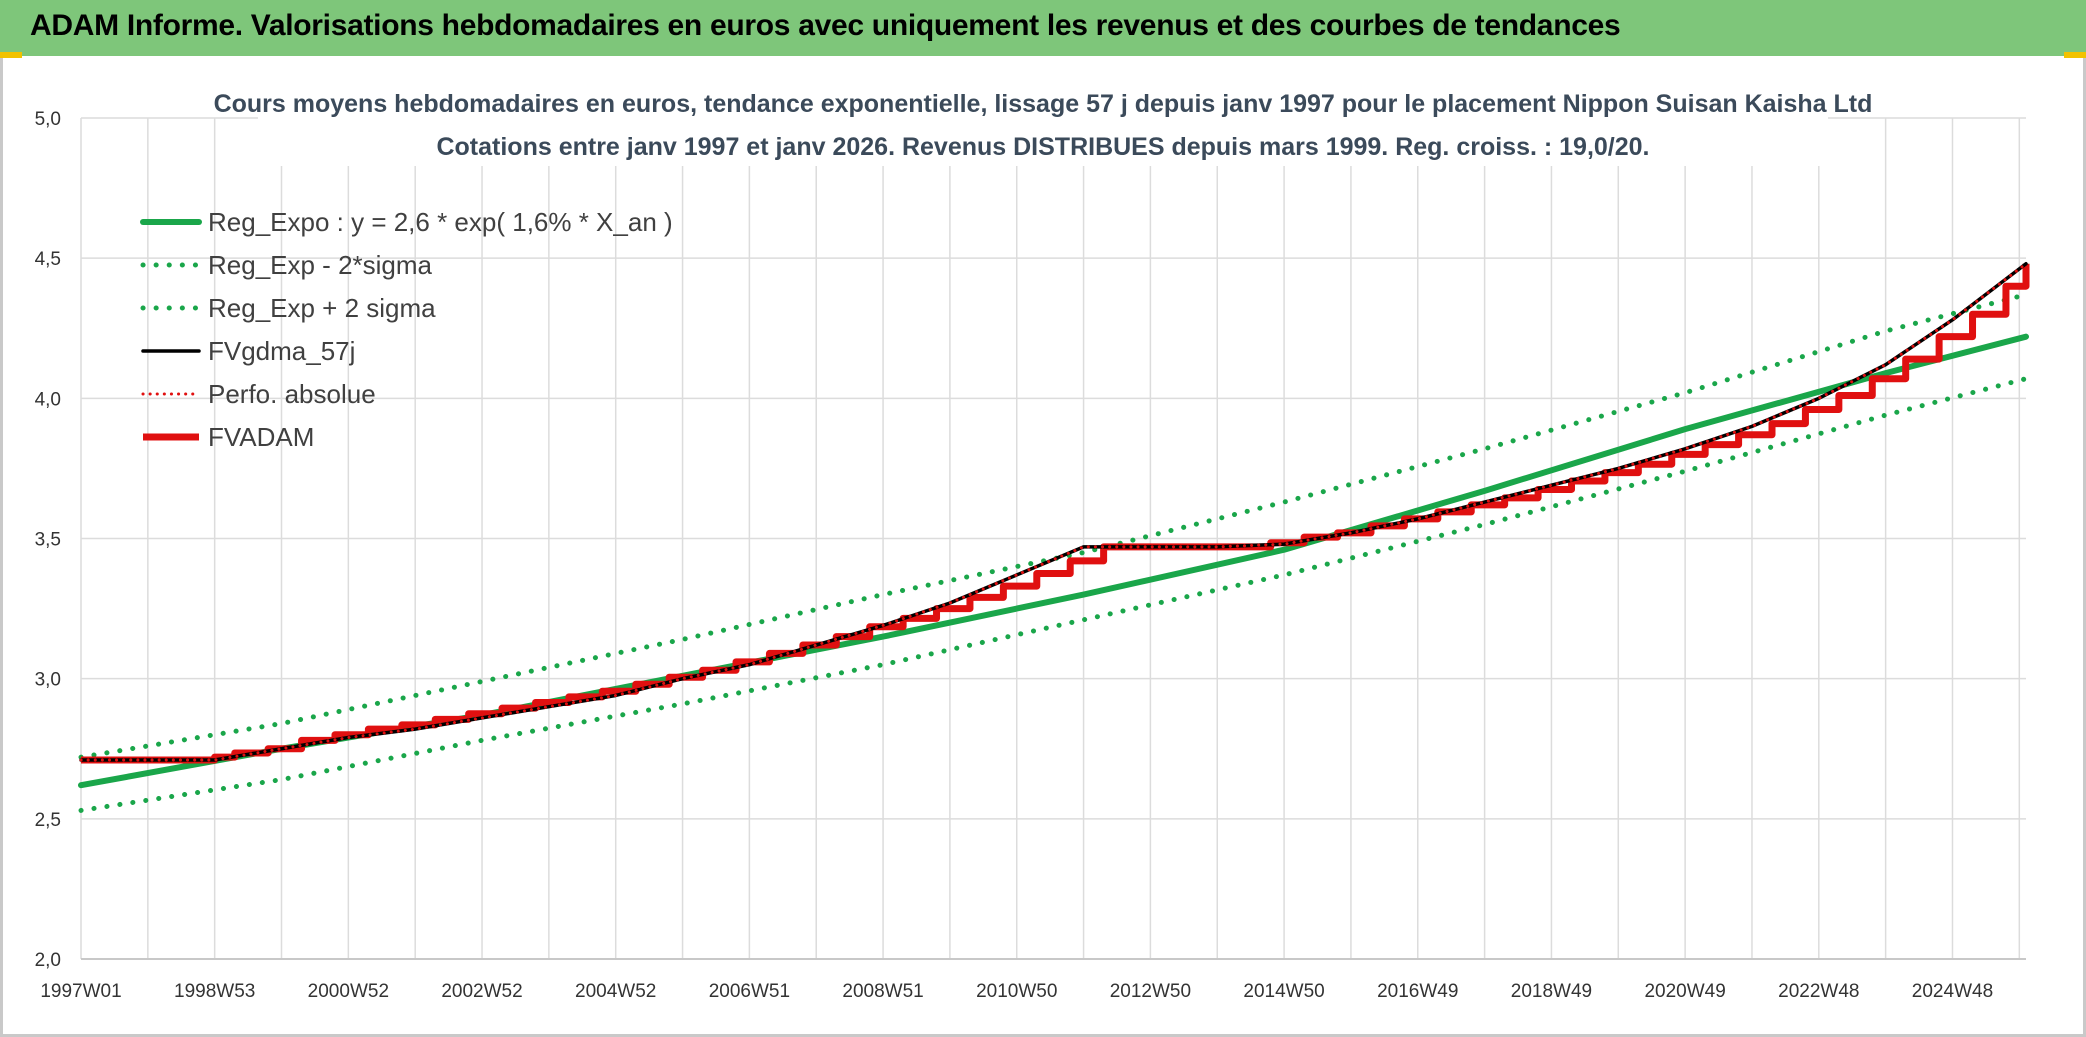 The width and height of the screenshot is (2086, 1037). I want to click on x-tick-label: 1998W53, so click(214, 991).